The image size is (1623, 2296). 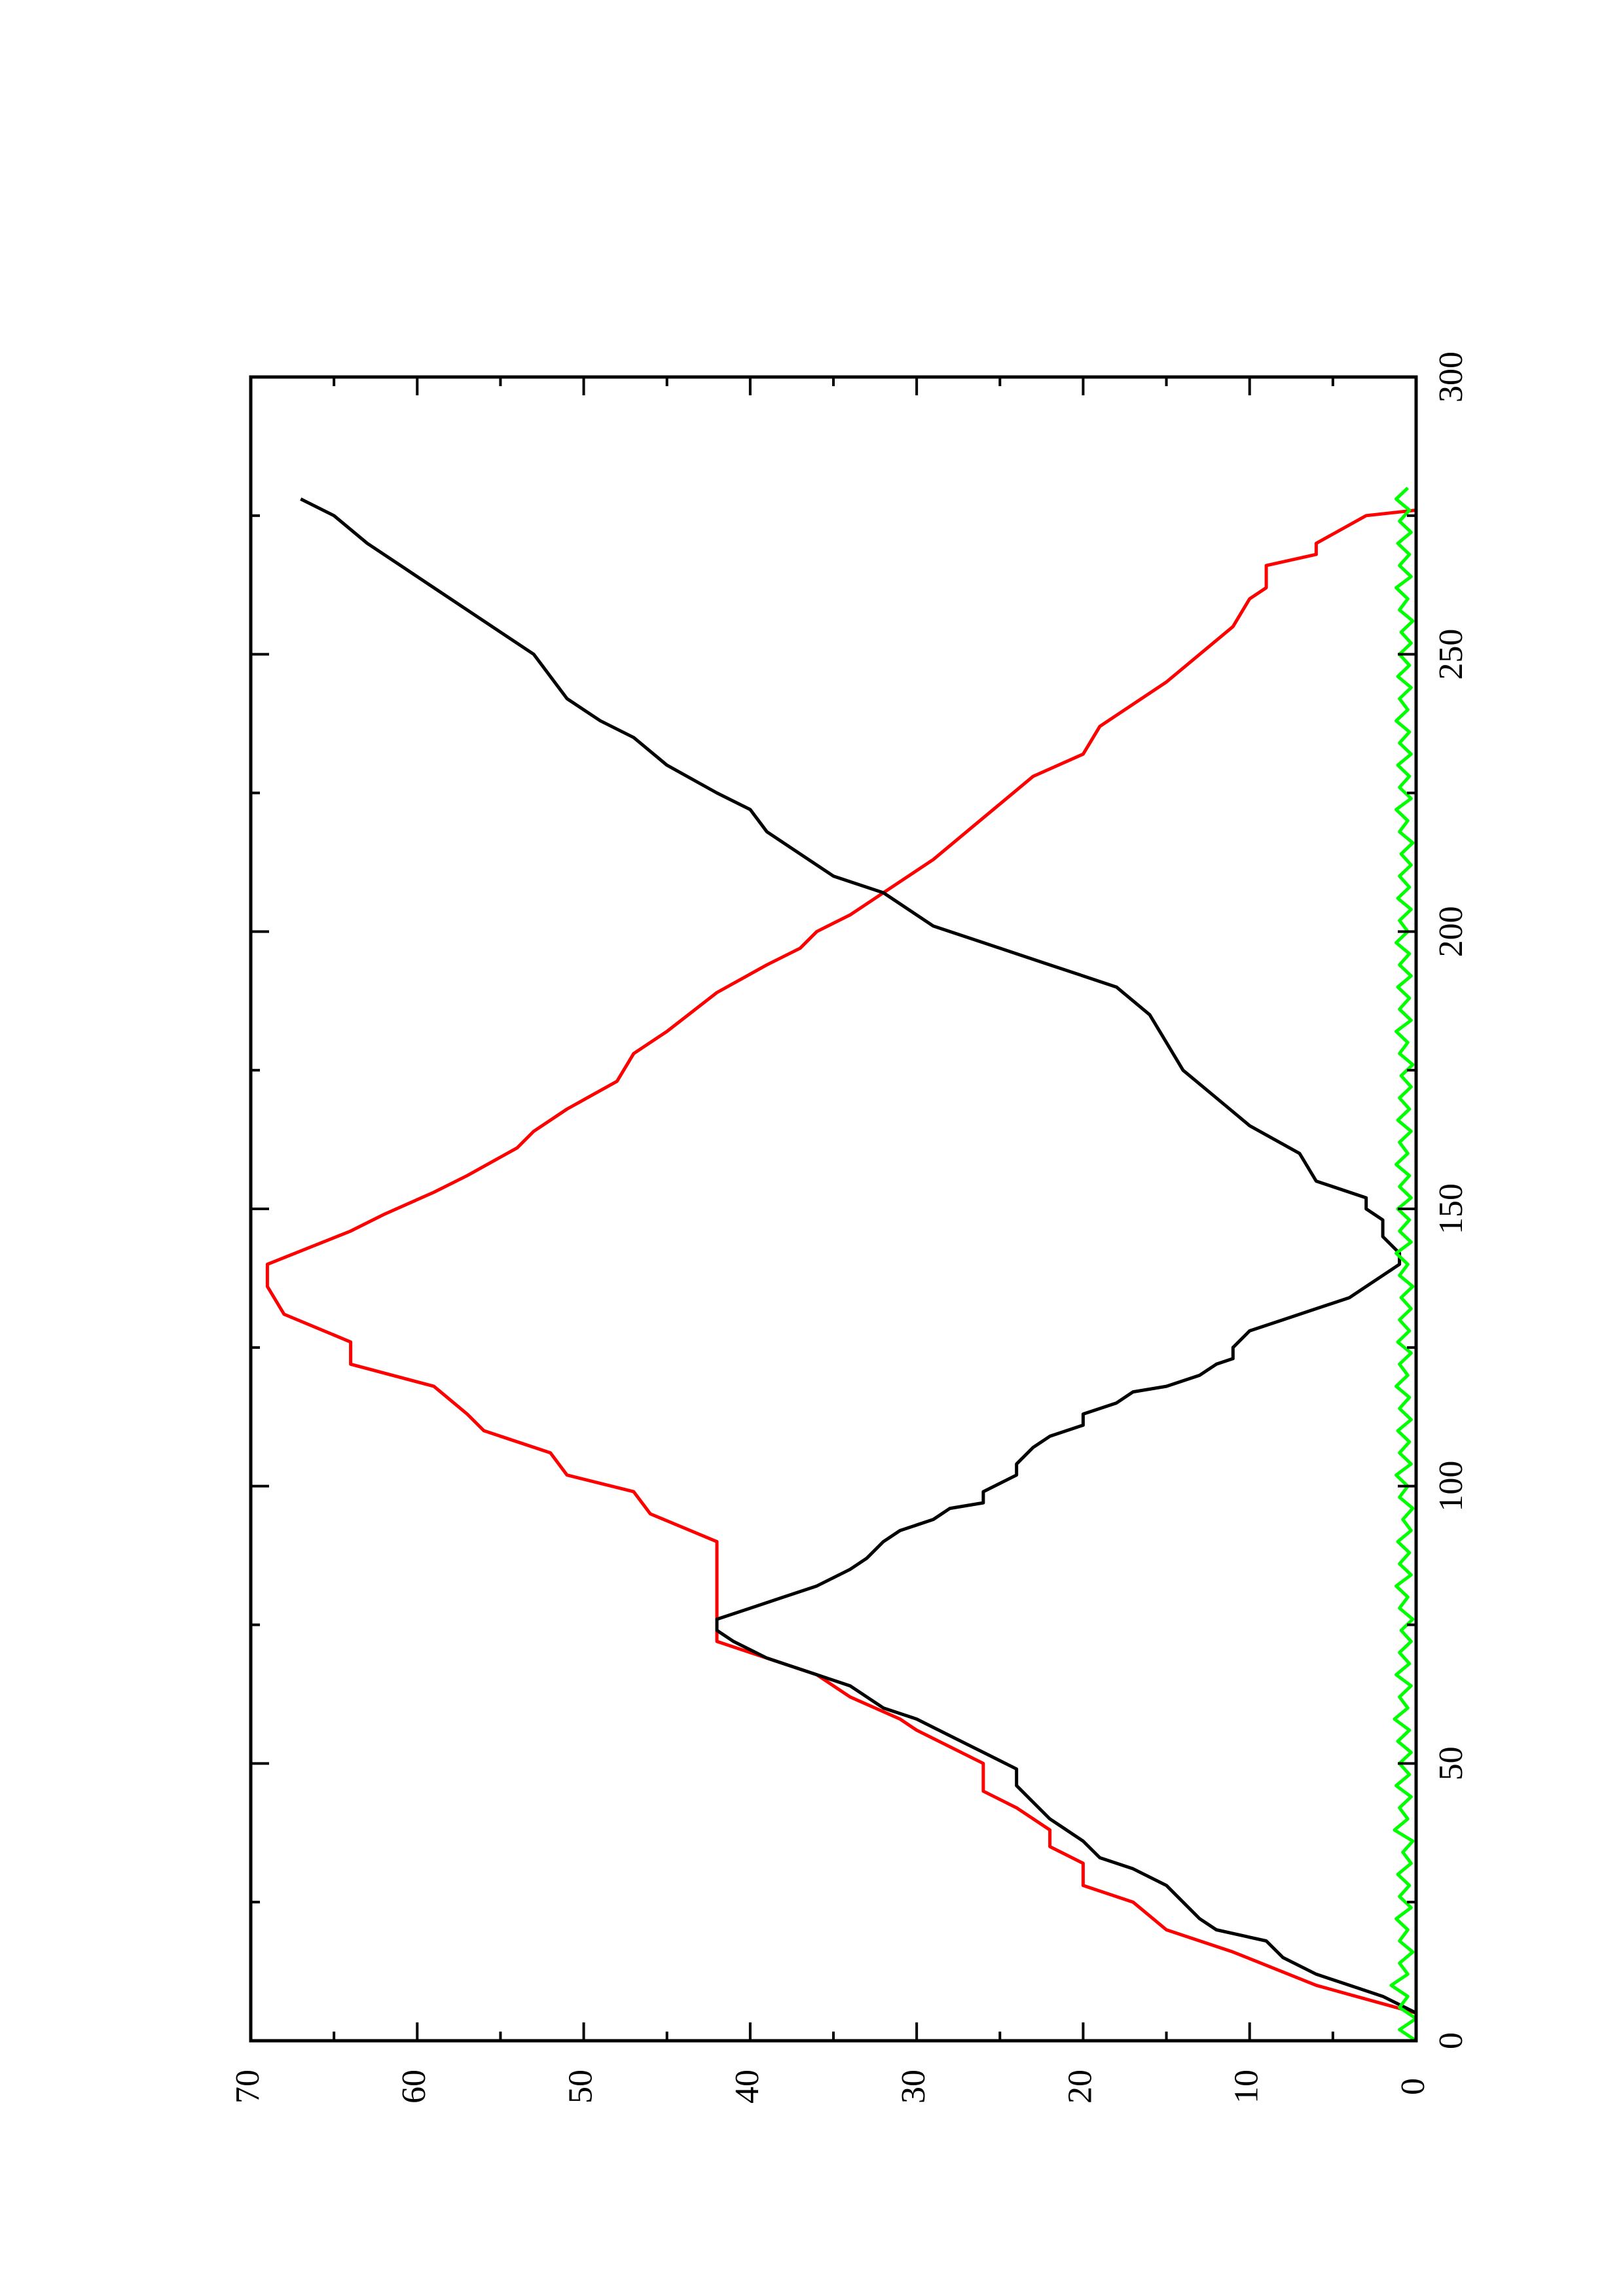 I want to click on y-tick-label: 70, so click(x=247, y=2087).